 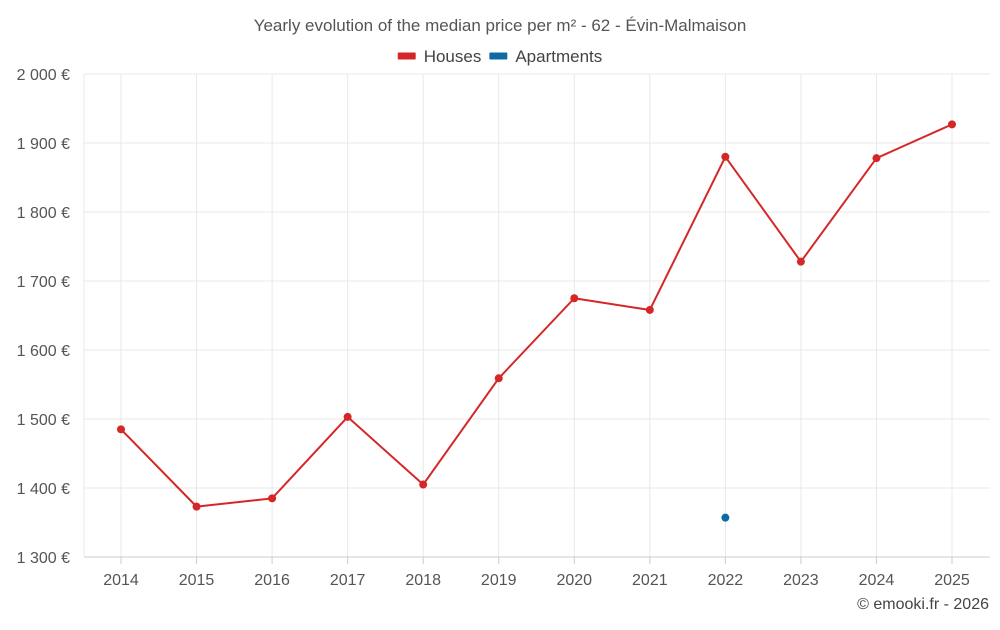 I want to click on x-tick-label: 2014, so click(x=121, y=580).